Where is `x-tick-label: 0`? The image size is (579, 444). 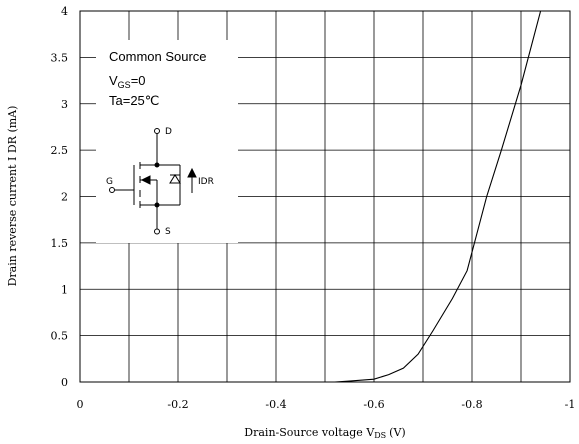
x-tick-label: 0 is located at coordinates (80, 404).